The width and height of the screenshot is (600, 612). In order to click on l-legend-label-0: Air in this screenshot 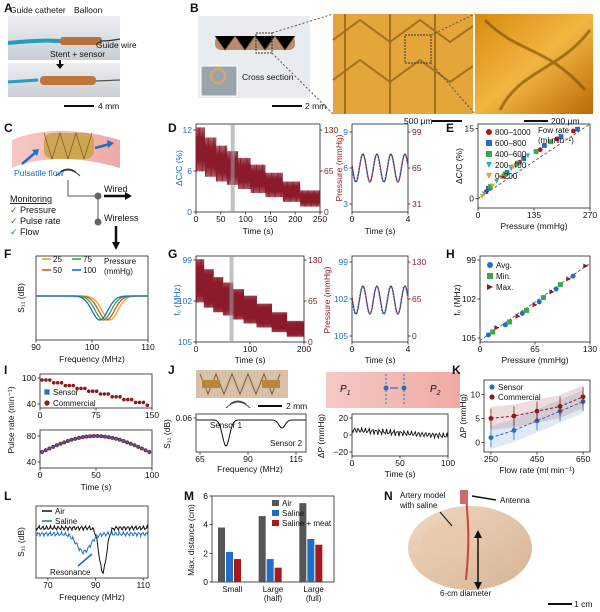, I will do `click(60, 511)`.